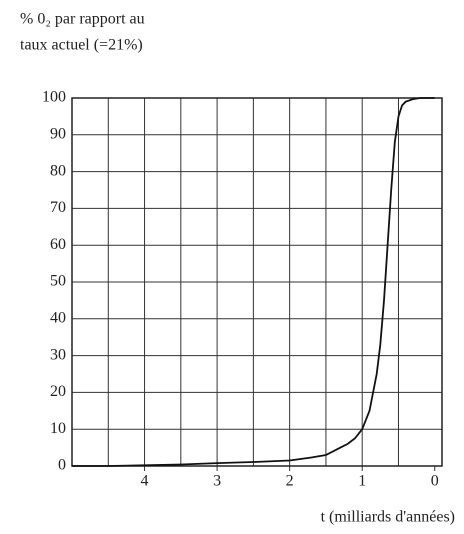  I want to click on y-tick-label: 100, so click(54, 97).